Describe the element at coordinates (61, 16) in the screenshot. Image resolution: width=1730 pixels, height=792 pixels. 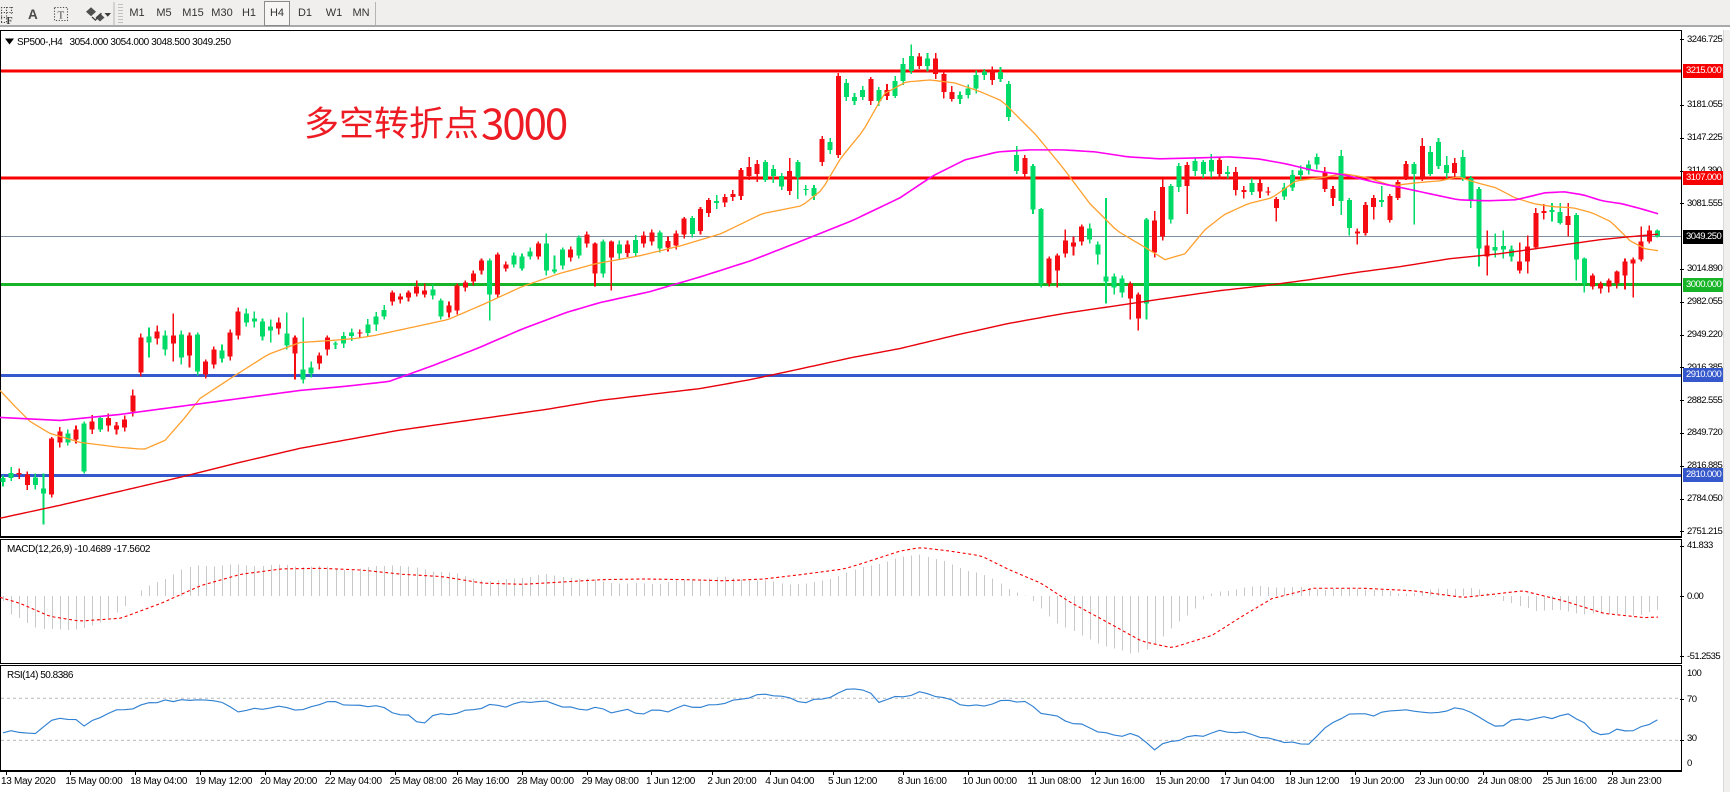
I see `svg-text: T` at that location.